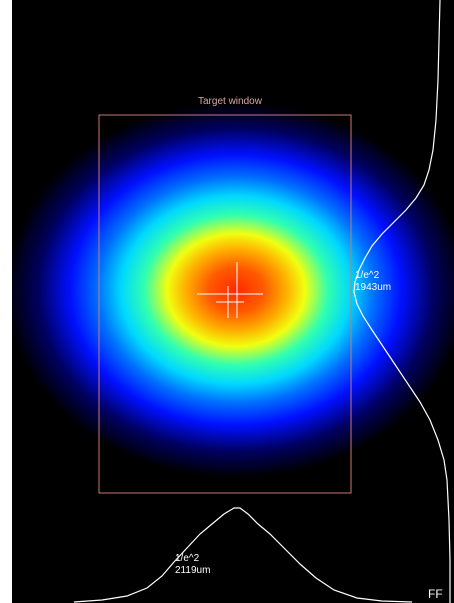 The image size is (454, 603). Describe the element at coordinates (243, 555) in the screenshot. I see `horizontal-profile-curve` at that location.